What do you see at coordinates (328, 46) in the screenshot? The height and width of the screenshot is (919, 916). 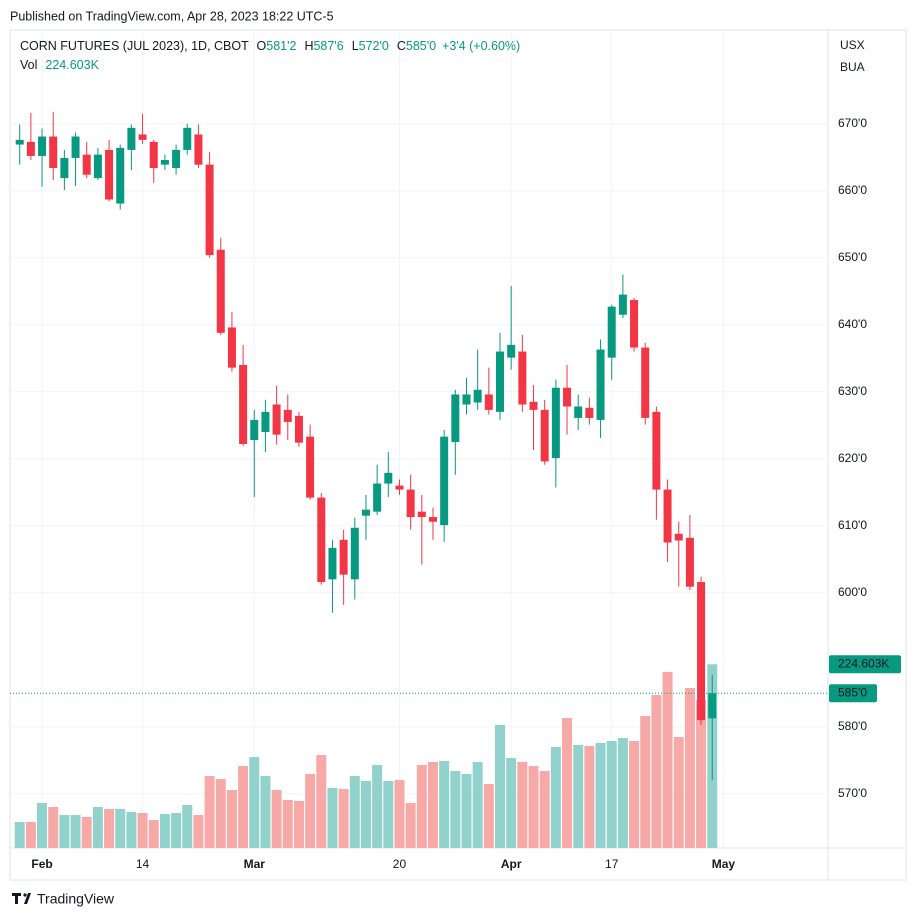 I see `legend-value: 587'6` at bounding box center [328, 46].